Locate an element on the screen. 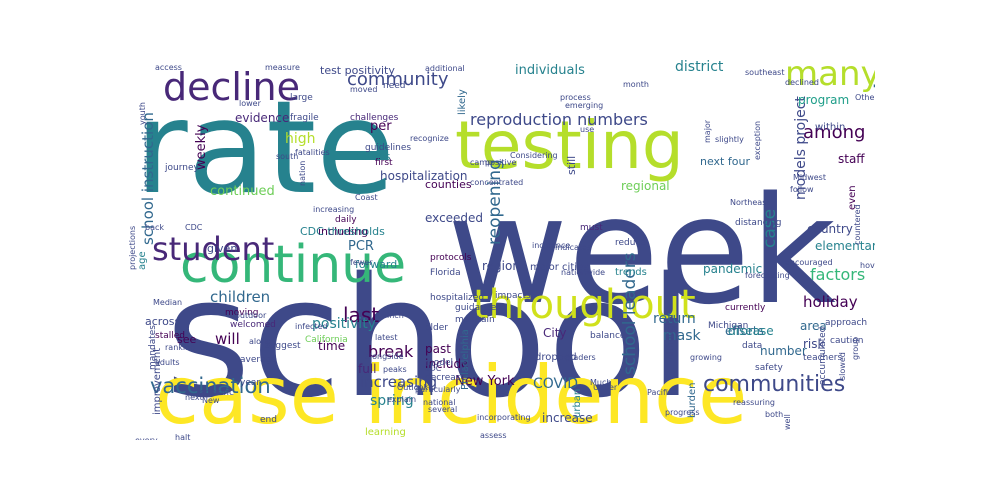 Image resolution: width=1000 pixels, height=500 pixels. cloud-word: models project is located at coordinates (801, 148).